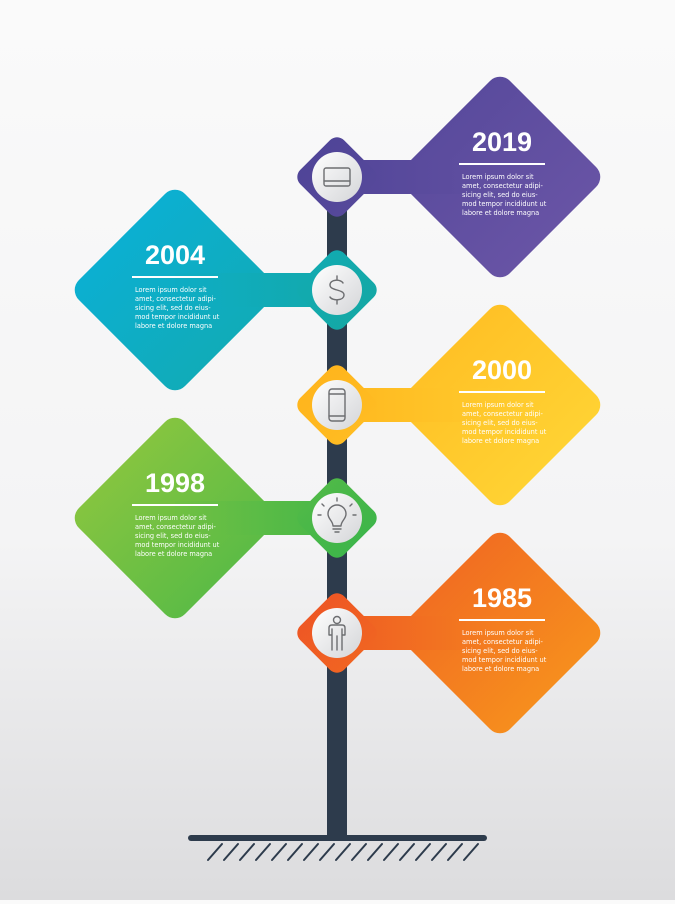 The height and width of the screenshot is (904, 675). Describe the element at coordinates (502, 602) in the screenshot. I see `event-year: 1985` at that location.